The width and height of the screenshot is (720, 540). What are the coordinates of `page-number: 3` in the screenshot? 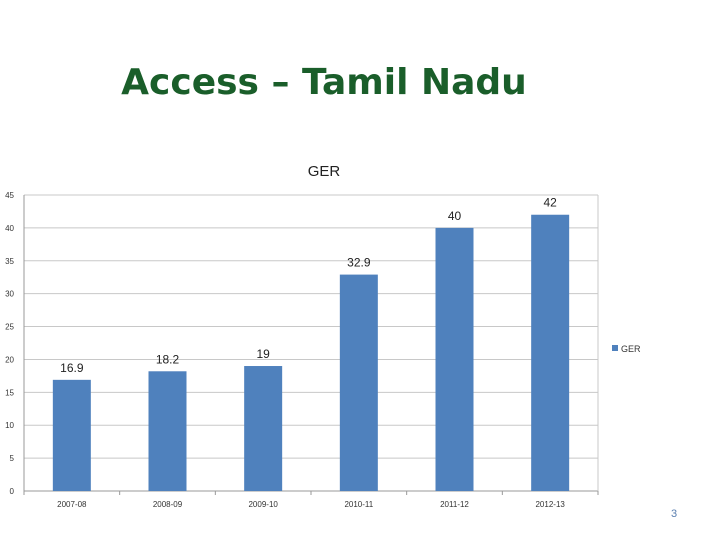 It's located at (674, 514).